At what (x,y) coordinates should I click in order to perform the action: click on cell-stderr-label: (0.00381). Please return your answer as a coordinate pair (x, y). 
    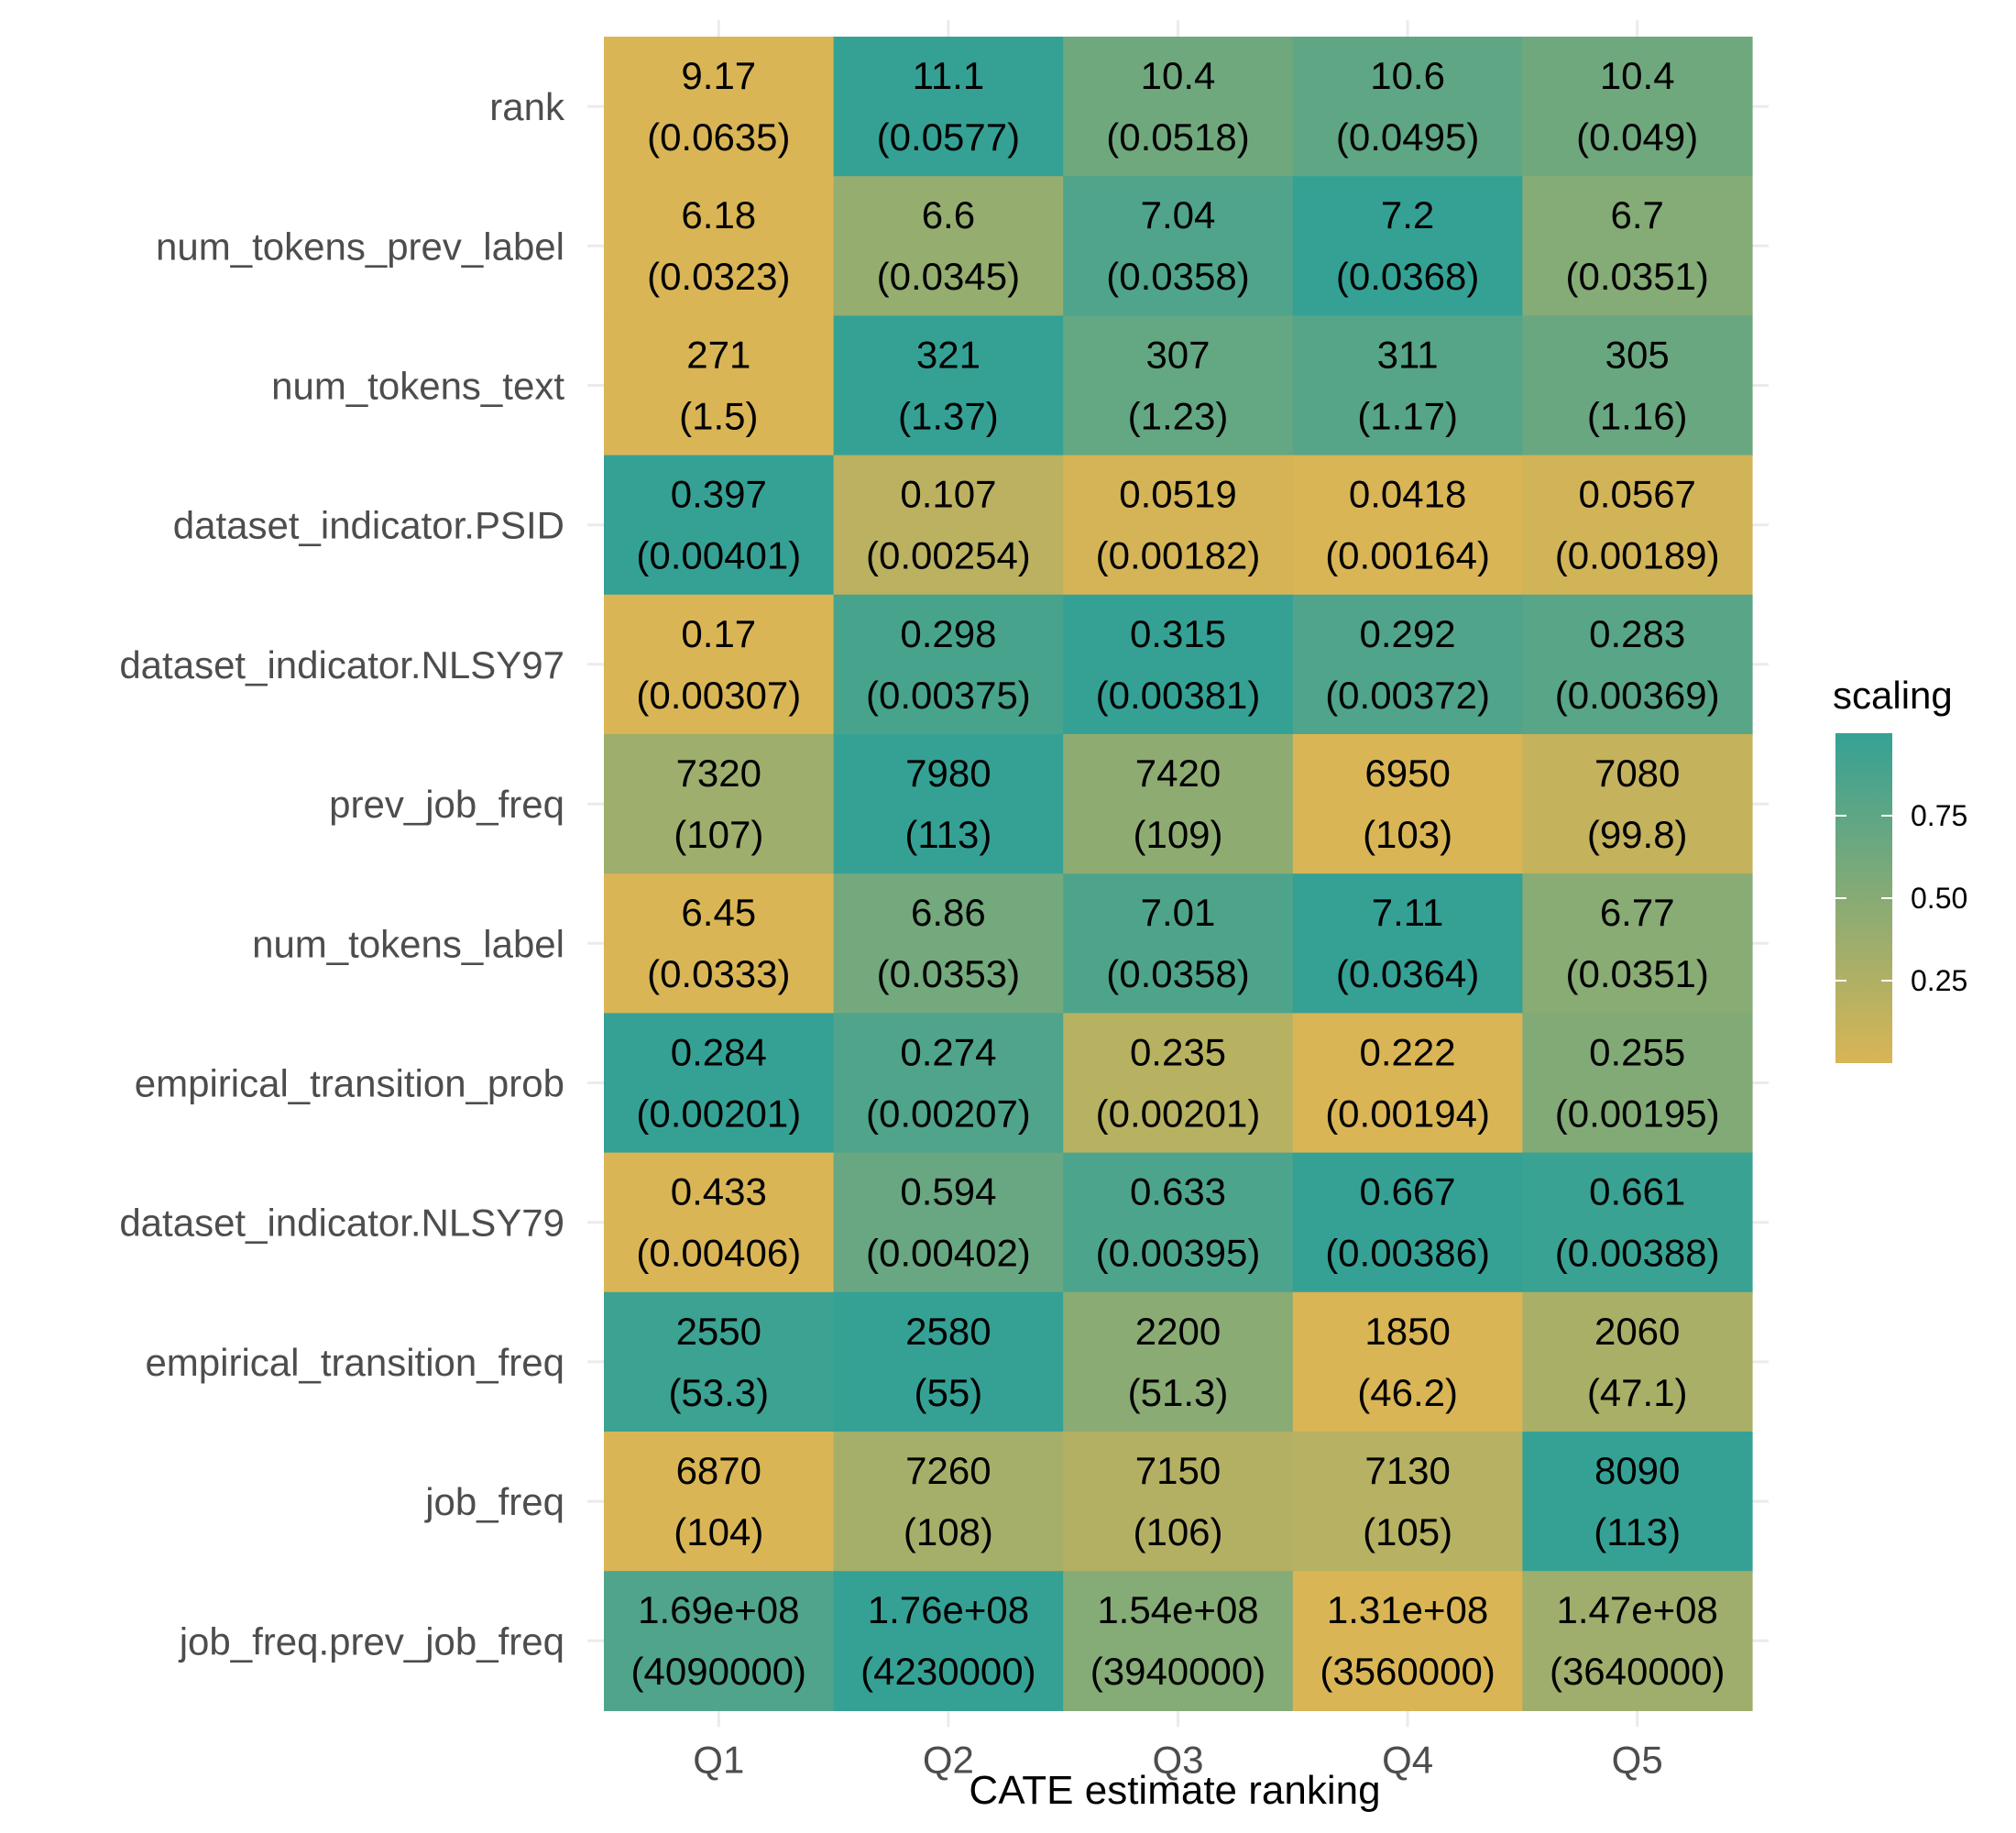
    Looking at the image, I should click on (1178, 695).